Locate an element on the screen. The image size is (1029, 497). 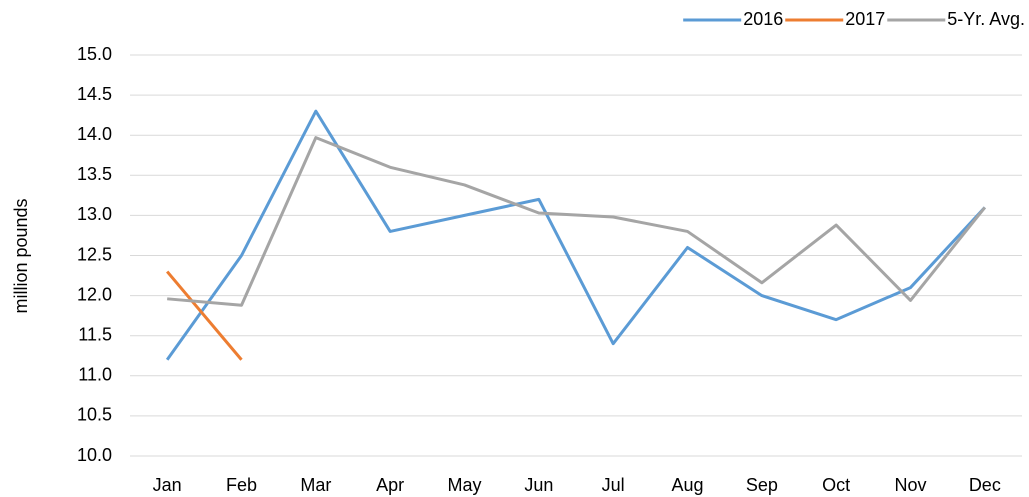
x-tick-label: Mar is located at coordinates (315, 485).